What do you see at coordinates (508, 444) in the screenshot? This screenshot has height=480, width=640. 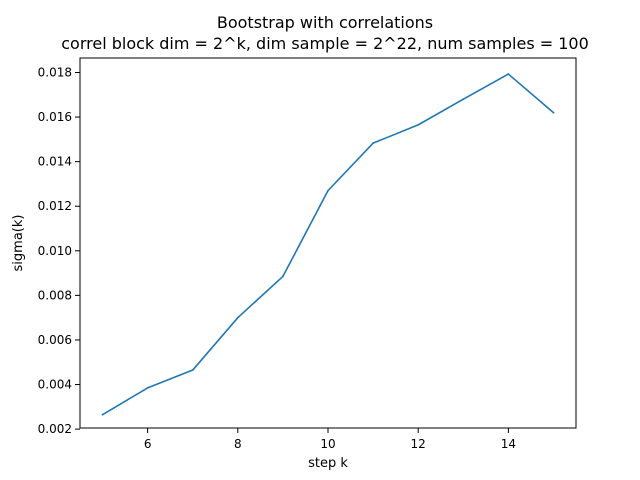 I see `x-tick-label: 14` at bounding box center [508, 444].